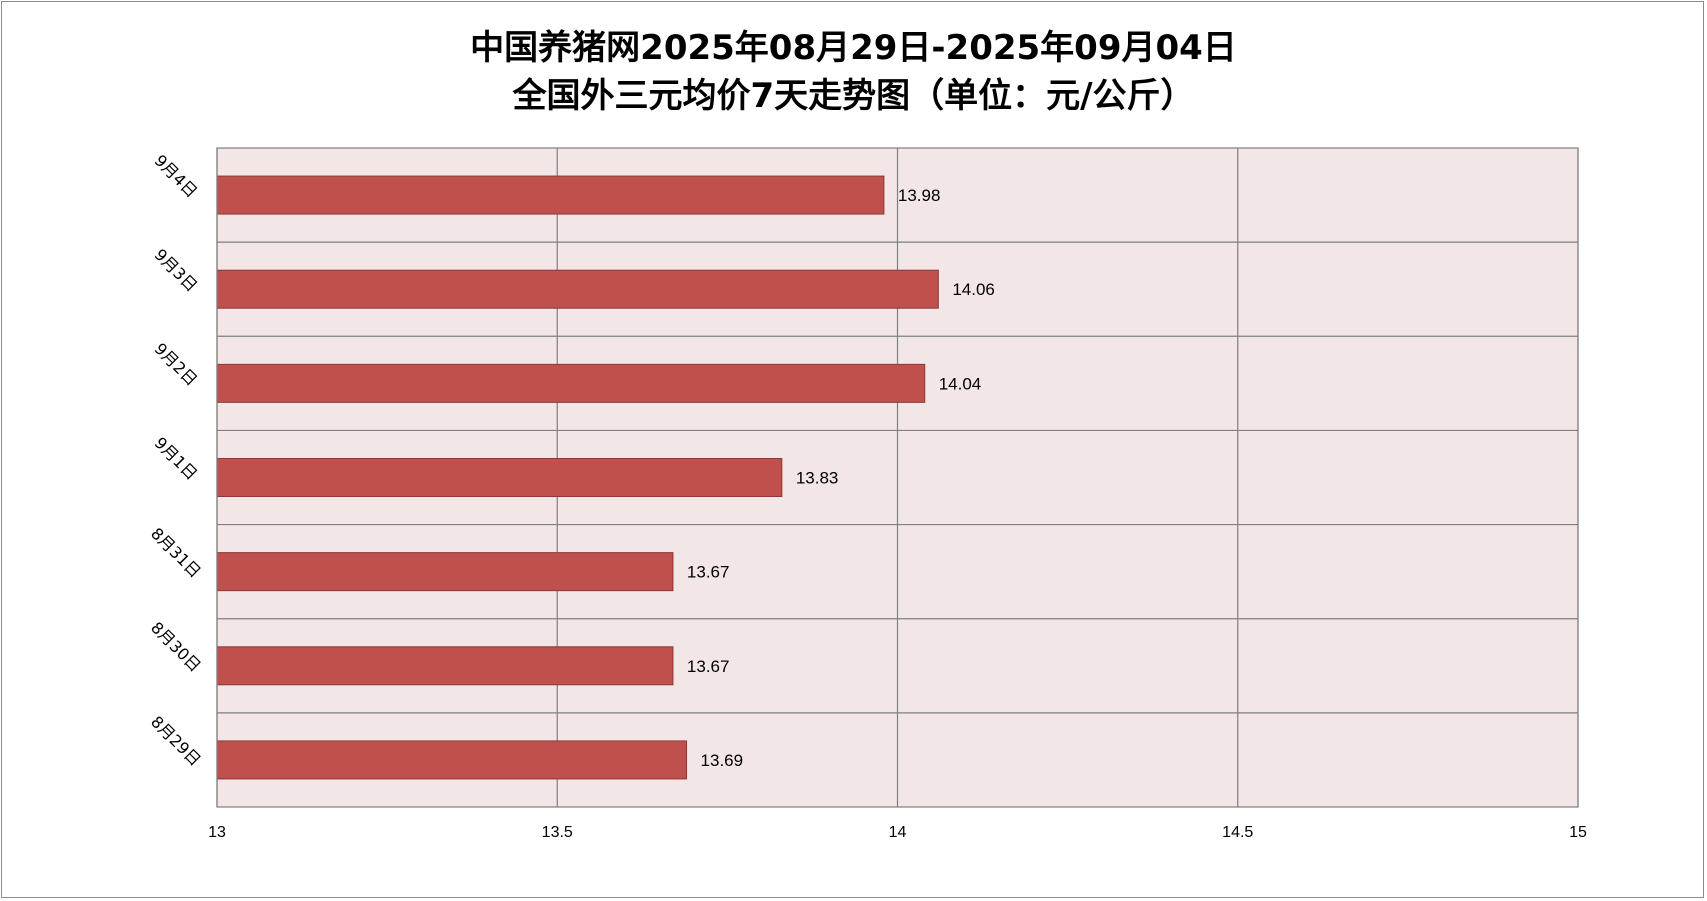 This screenshot has height=901, width=1707. Describe the element at coordinates (853, 96) in the screenshot. I see `chart-subtitle: 全国外三元均价7天走势图（单位：元/公斤）` at that location.